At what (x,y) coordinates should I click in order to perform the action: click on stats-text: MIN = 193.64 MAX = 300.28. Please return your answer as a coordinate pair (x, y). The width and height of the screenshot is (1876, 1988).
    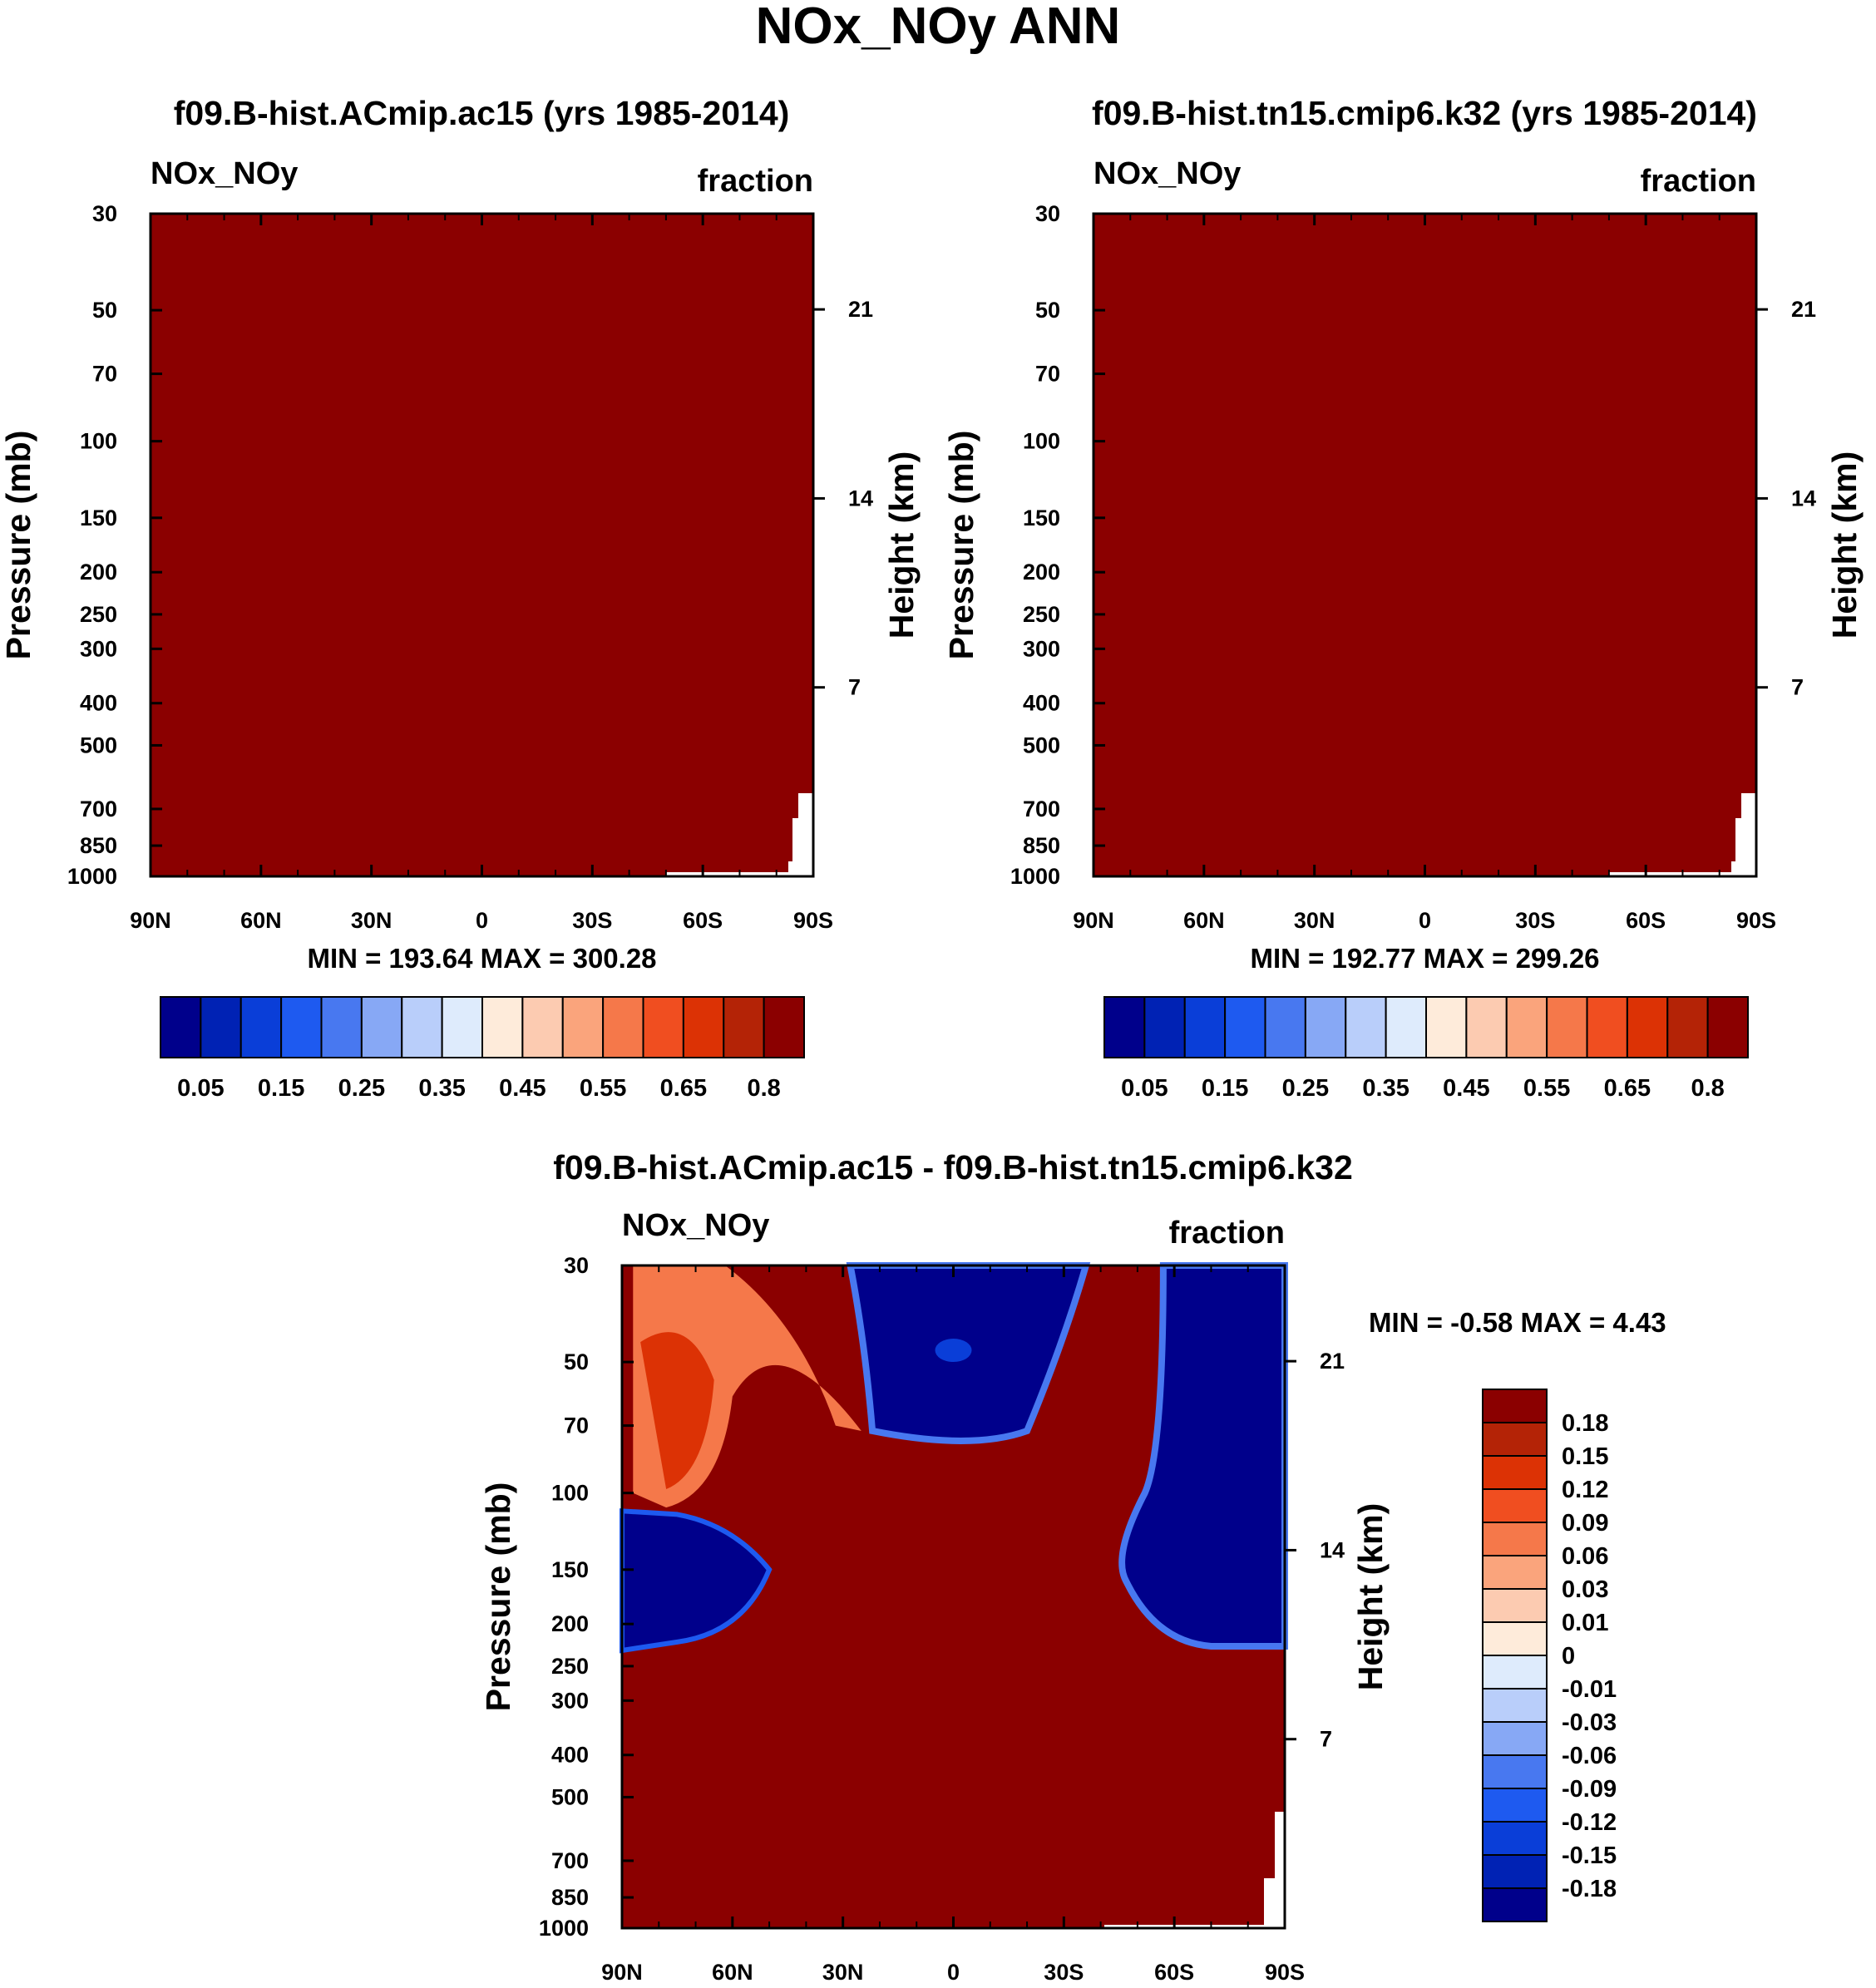
    Looking at the image, I should click on (482, 958).